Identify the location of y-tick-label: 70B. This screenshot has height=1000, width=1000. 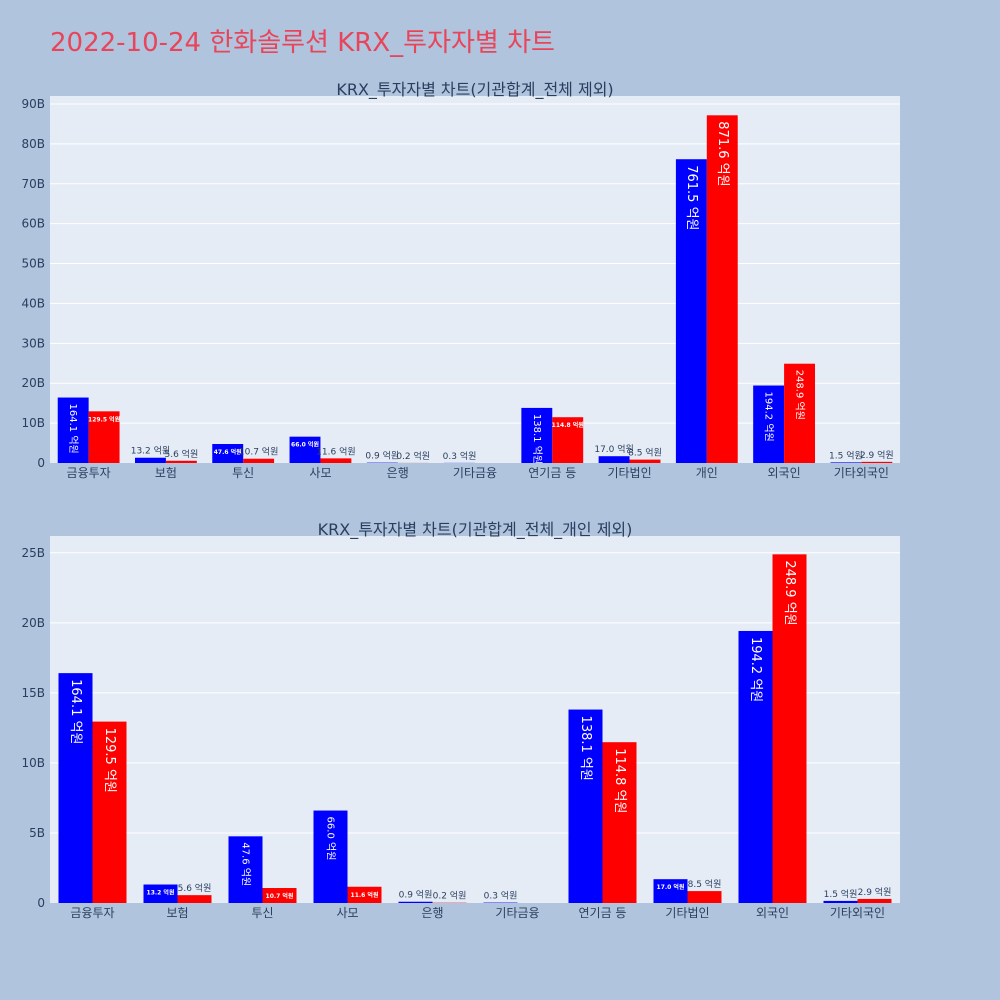
(33, 184).